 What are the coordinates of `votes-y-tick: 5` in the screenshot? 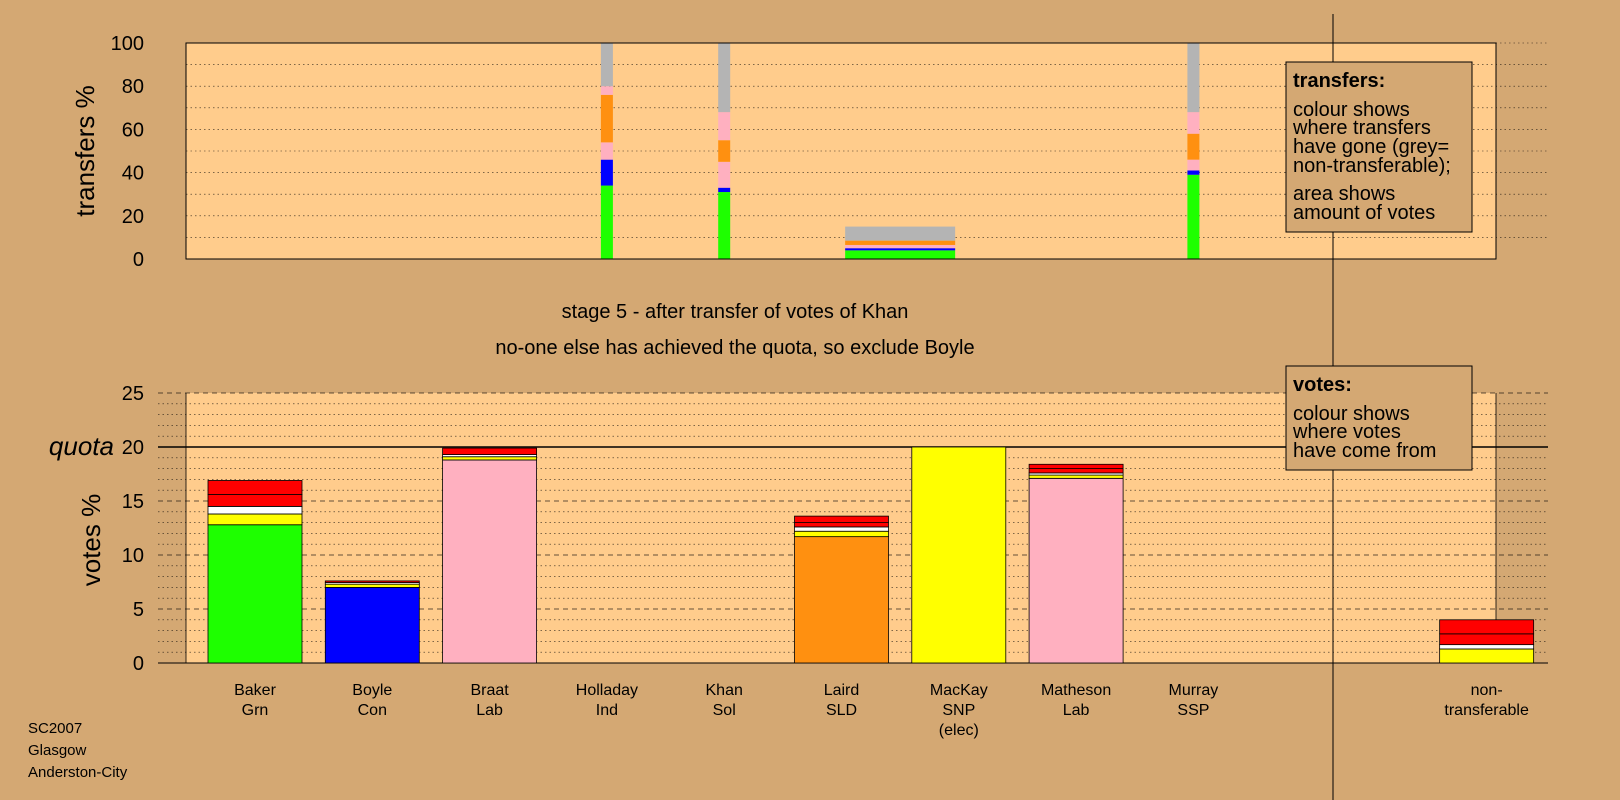 It's located at (138, 610).